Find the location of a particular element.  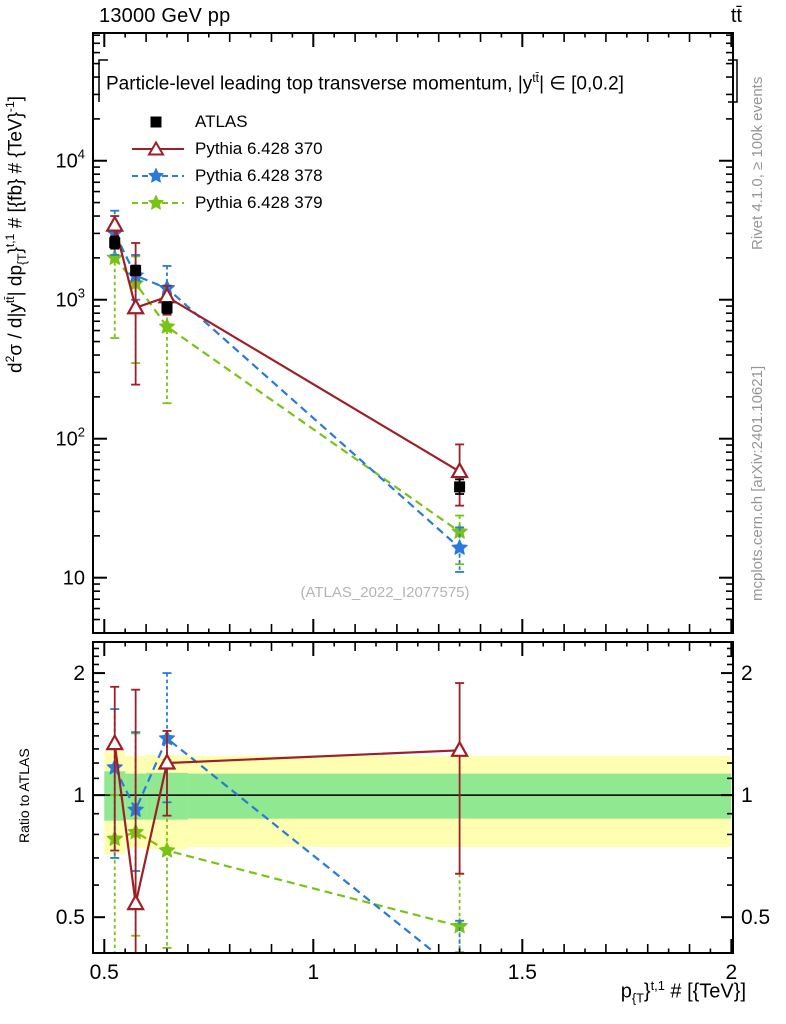

beam-energy-label: 13000 GeV pp is located at coordinates (165, 16).